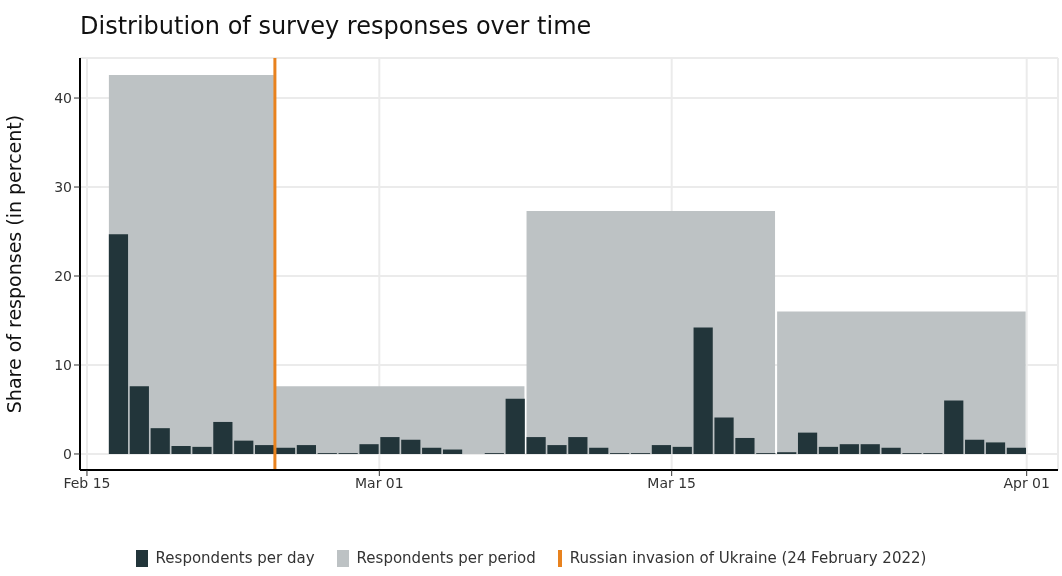 Image resolution: width=1062 pixels, height=576 pixels. I want to click on chart-title: Distribution of survey responses over time, so click(336, 26).